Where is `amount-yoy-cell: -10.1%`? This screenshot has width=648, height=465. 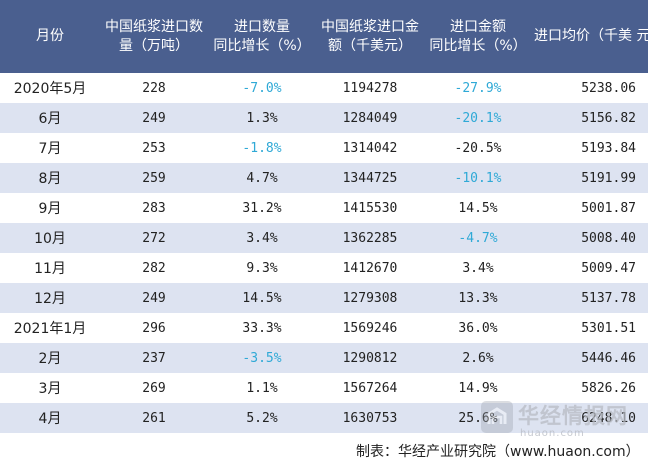
amount-yoy-cell: -10.1% is located at coordinates (478, 178).